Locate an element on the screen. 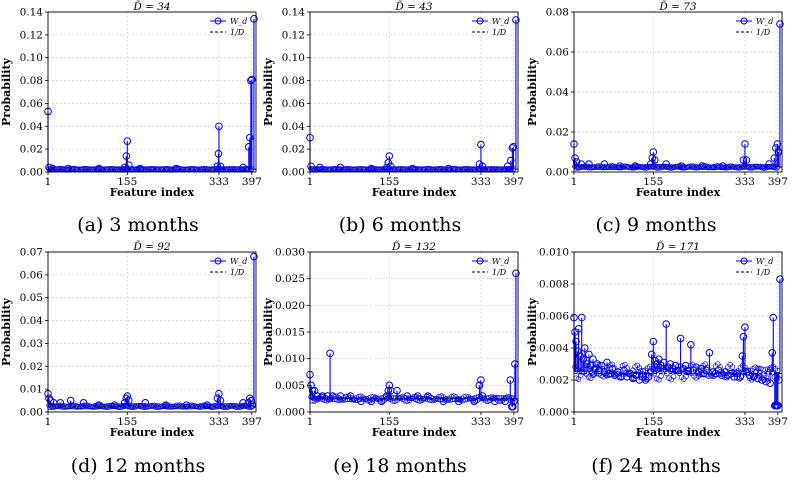 Image resolution: width=792 pixels, height=483 pixels. y-tick-label: 0.07 is located at coordinates (31, 253).